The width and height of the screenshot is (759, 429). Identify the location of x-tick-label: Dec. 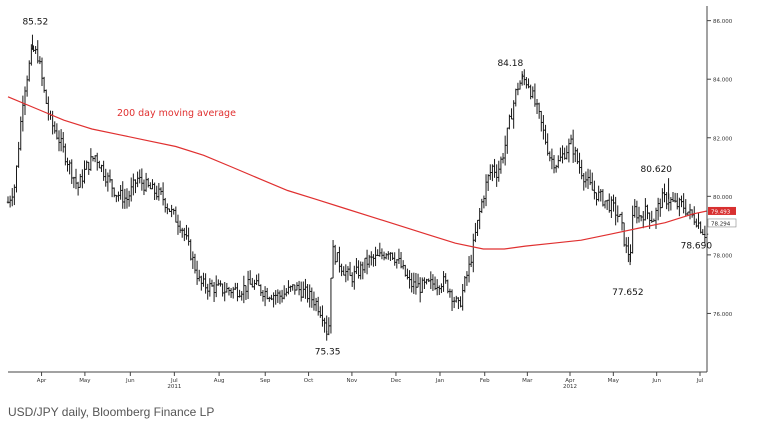
(396, 381).